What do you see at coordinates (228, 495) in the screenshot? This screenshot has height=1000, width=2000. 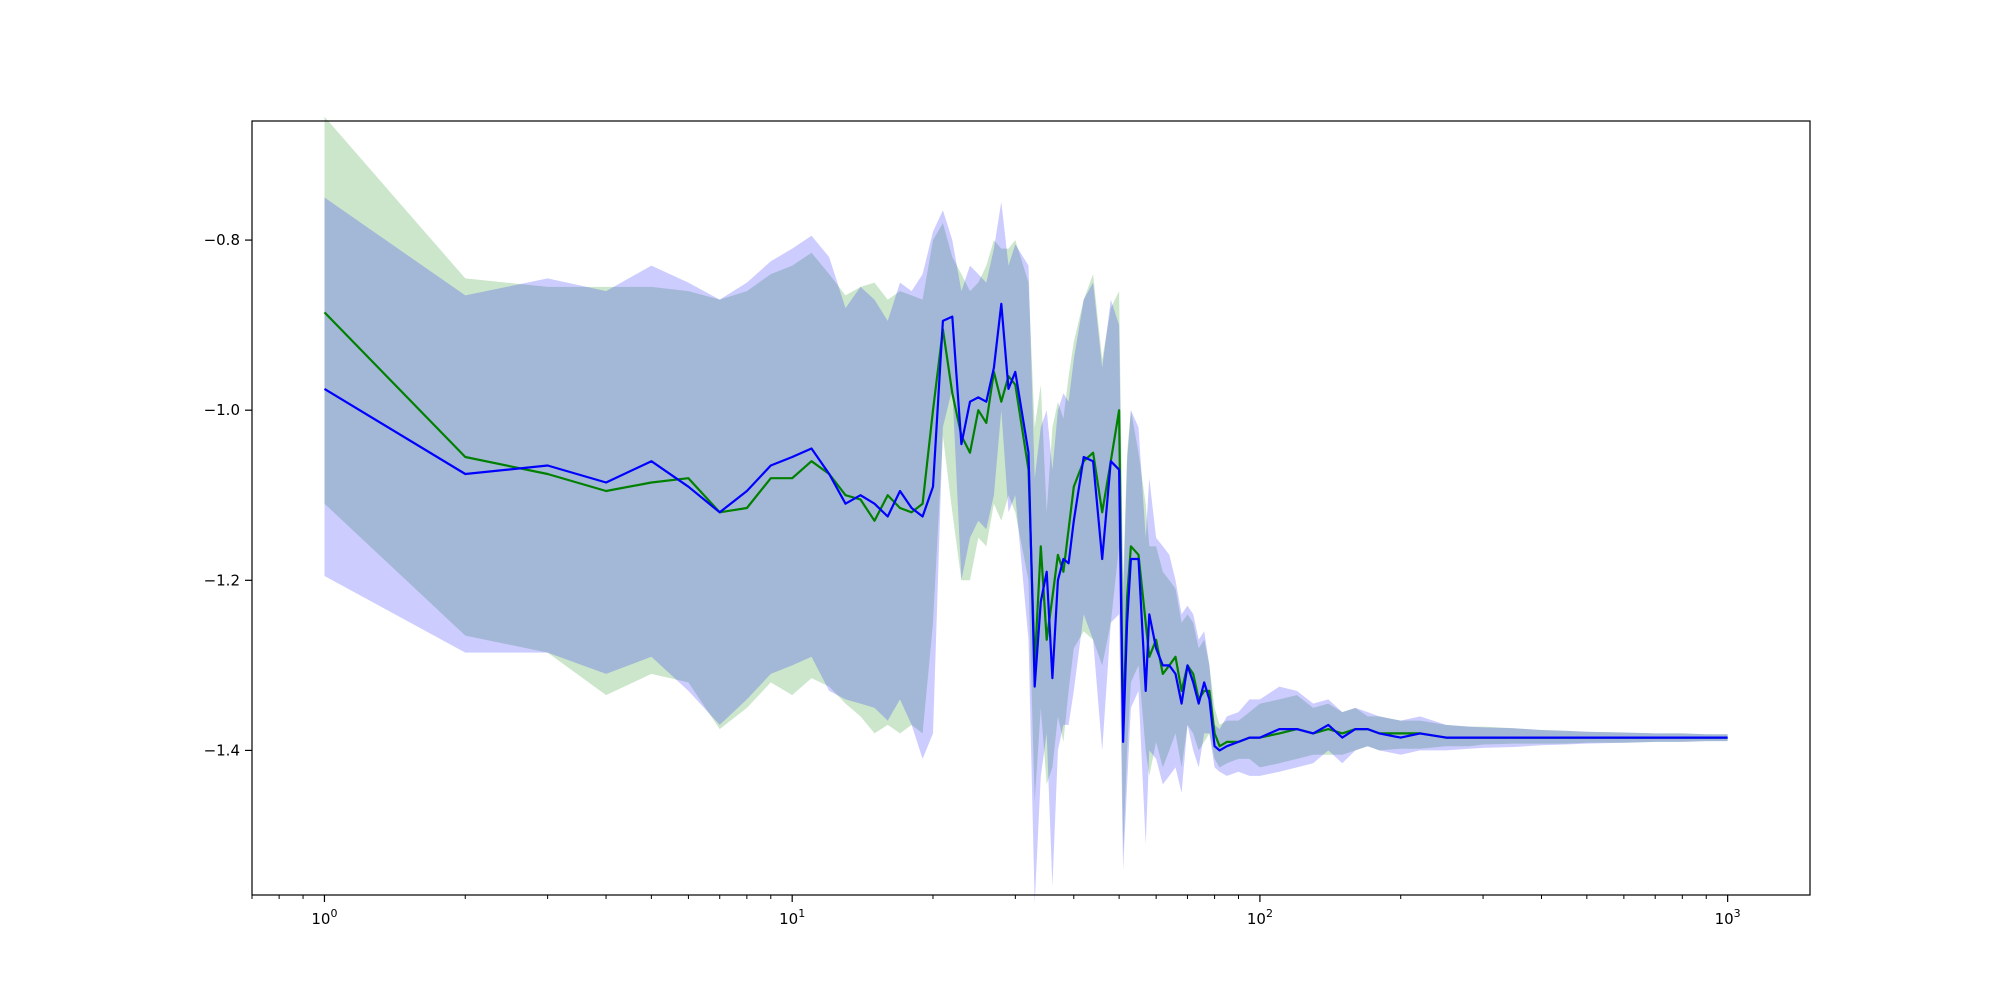 I see `y-axis: −0.8 −1.0 −1.2 −1.4` at bounding box center [228, 495].